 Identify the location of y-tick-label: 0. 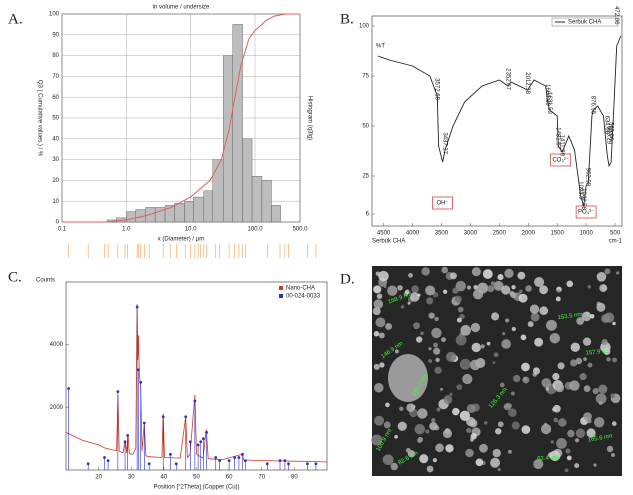
(58, 223).